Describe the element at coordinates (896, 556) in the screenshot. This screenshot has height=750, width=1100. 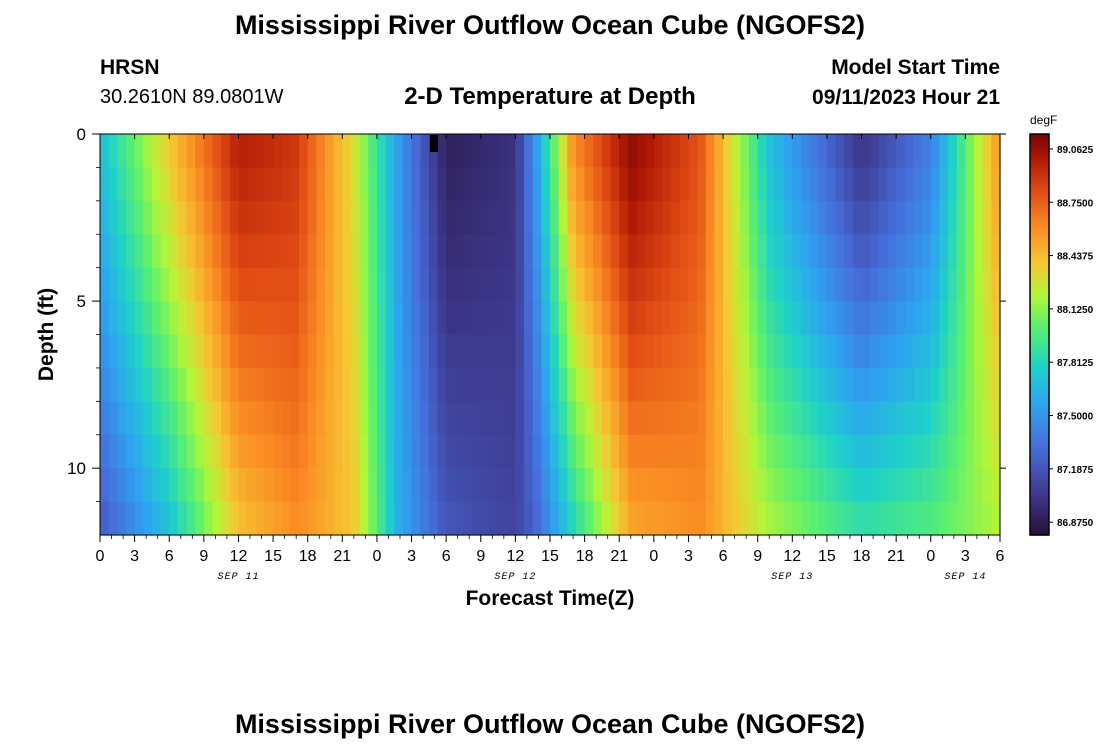
I see `x-tick-label: 21` at that location.